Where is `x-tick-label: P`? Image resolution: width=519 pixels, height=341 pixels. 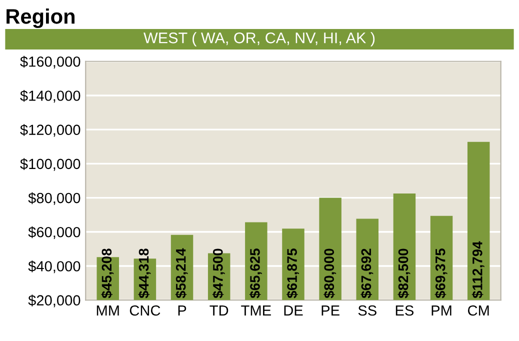 x-tick-label: P is located at coordinates (182, 310).